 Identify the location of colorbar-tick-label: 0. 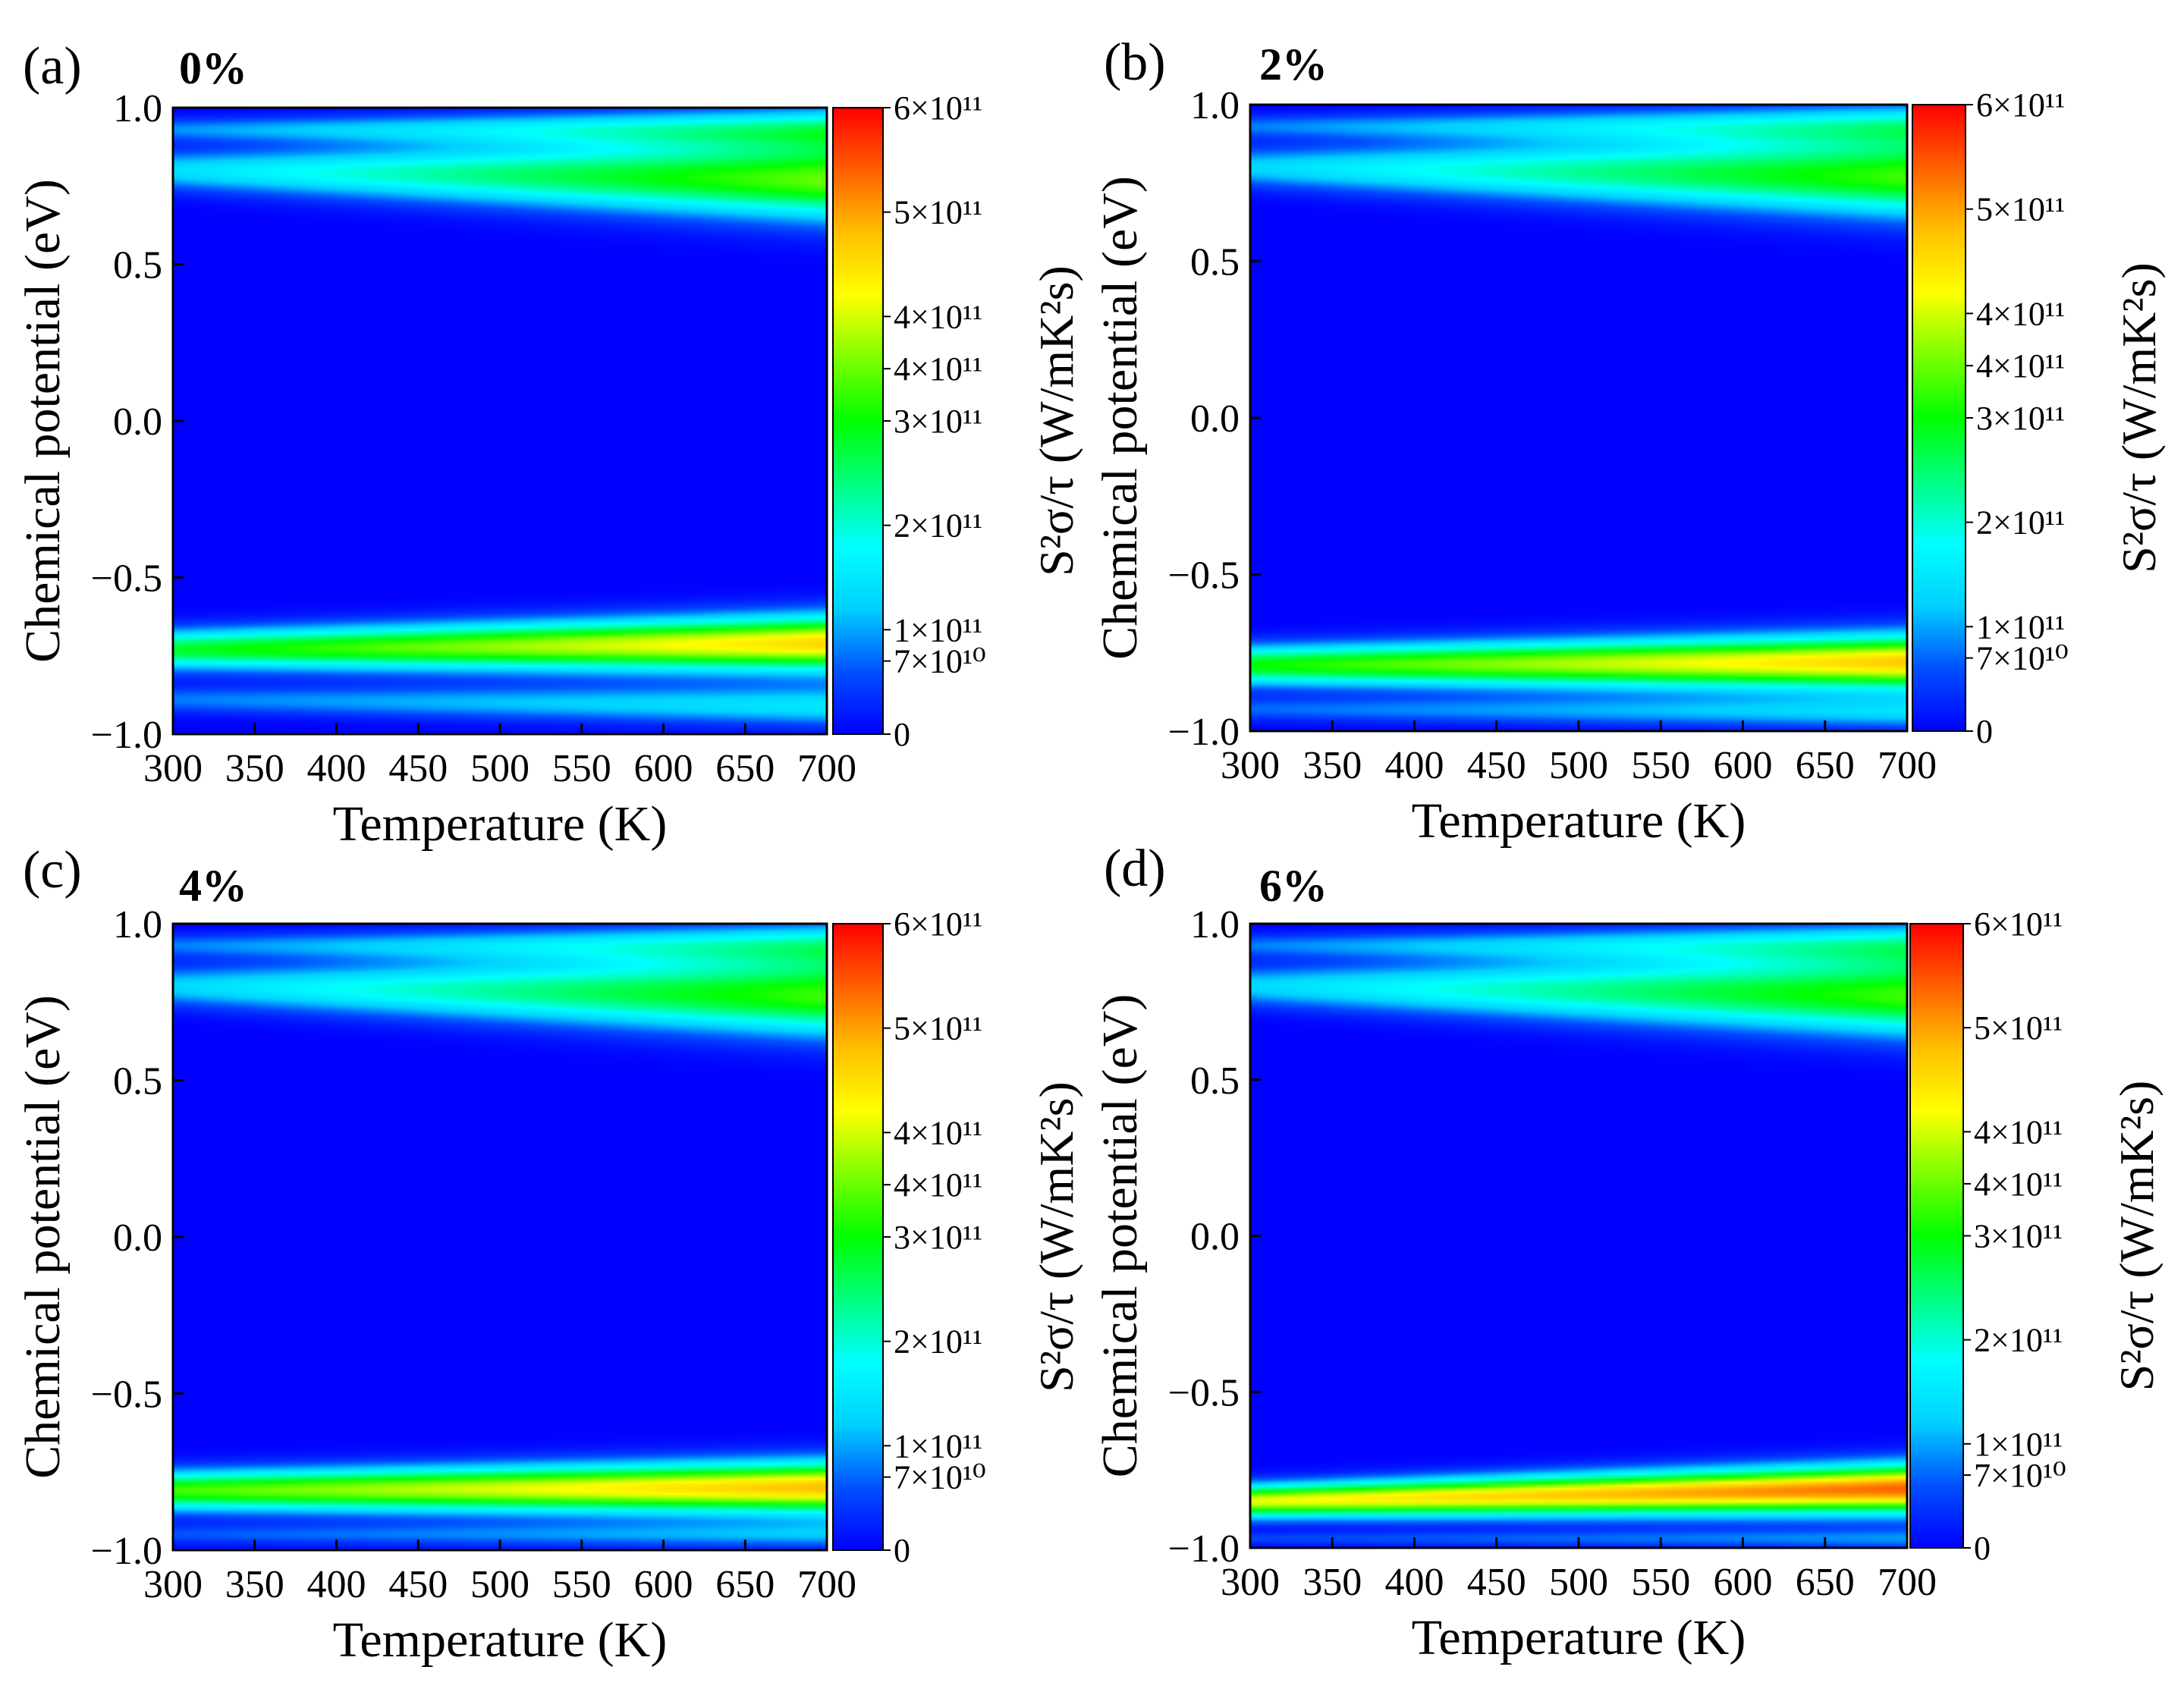
(1984, 731).